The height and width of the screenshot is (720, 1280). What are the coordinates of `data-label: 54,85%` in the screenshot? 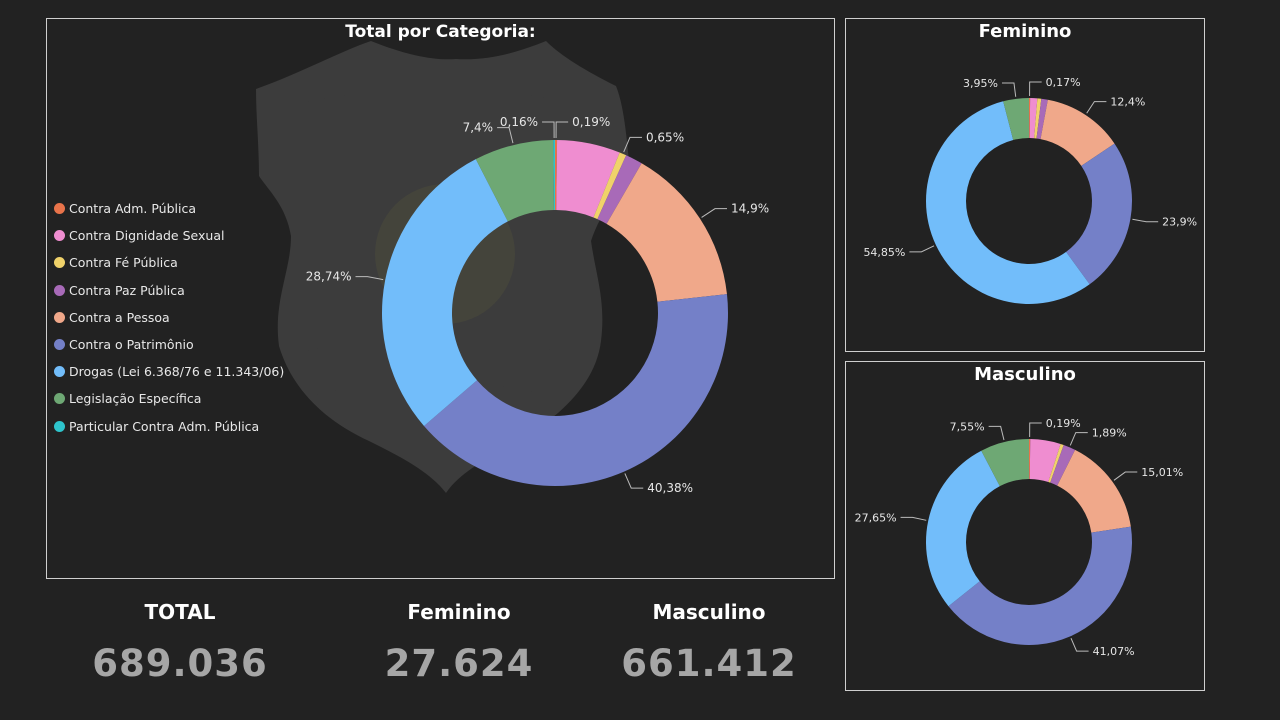 It's located at (884, 252).